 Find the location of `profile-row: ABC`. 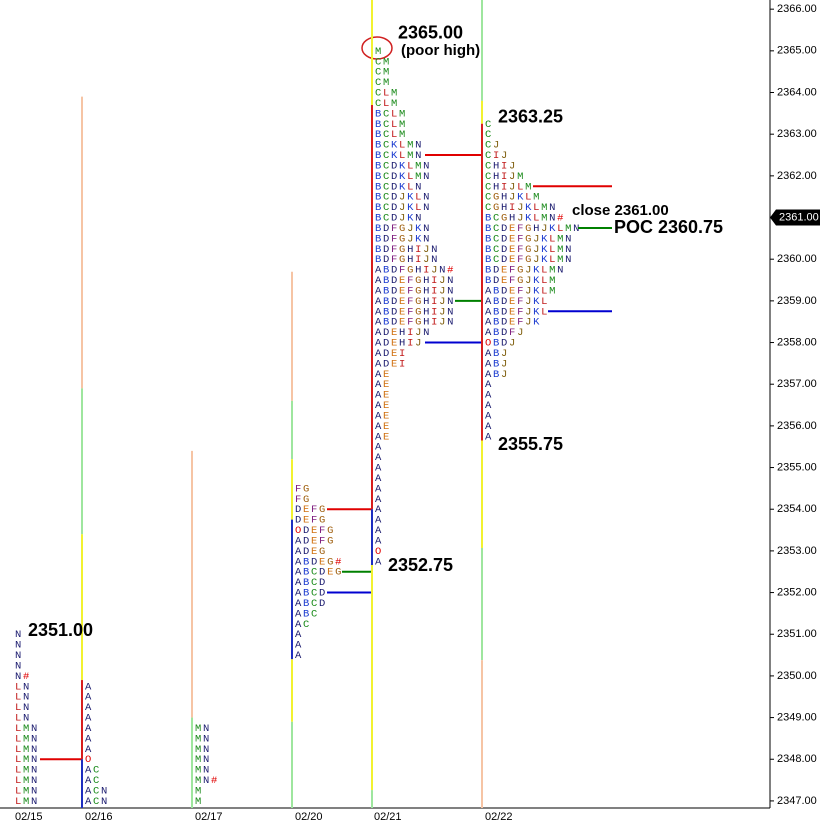

profile-row: ABC is located at coordinates (307, 614).